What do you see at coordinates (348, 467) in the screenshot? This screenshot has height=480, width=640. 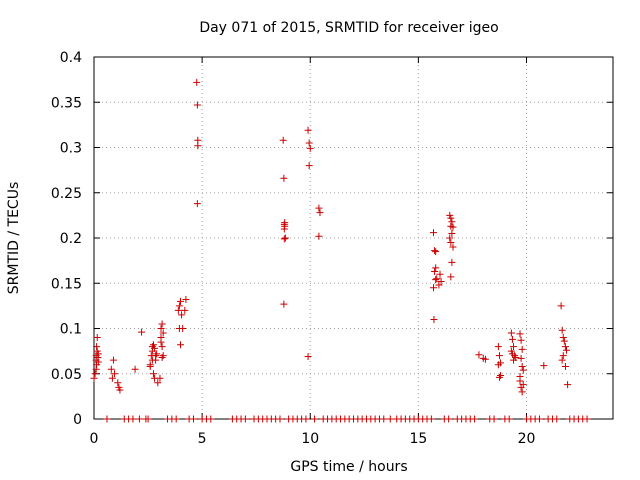 I see `x-axis-title: GPS time / hours` at bounding box center [348, 467].